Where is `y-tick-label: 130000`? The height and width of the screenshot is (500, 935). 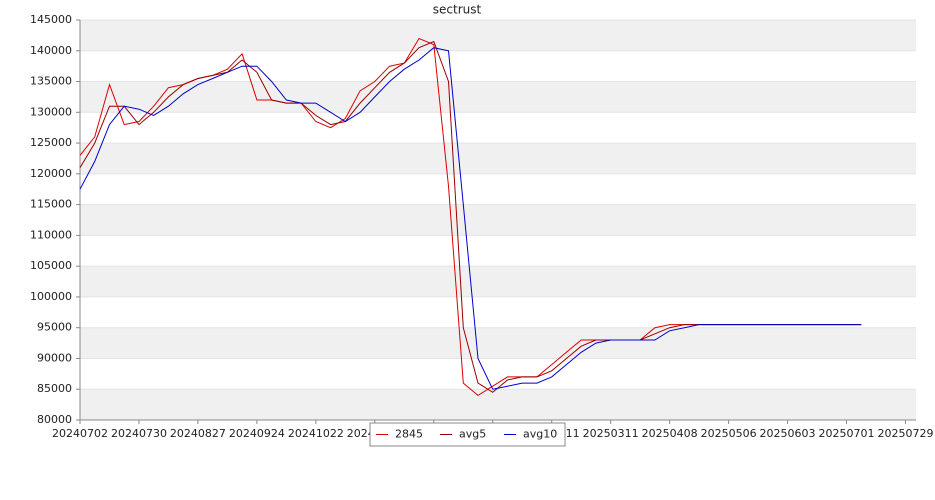 y-tick-label: 130000 is located at coordinates (51, 111).